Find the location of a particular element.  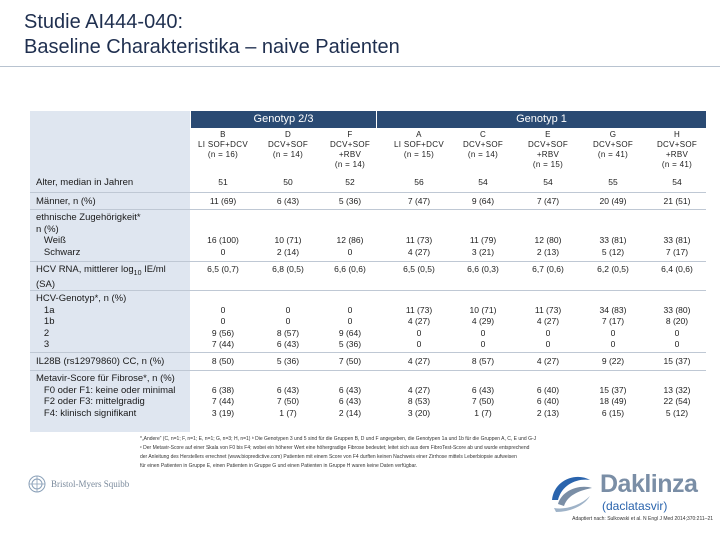

column-header-line: G is located at coordinates (613, 134).